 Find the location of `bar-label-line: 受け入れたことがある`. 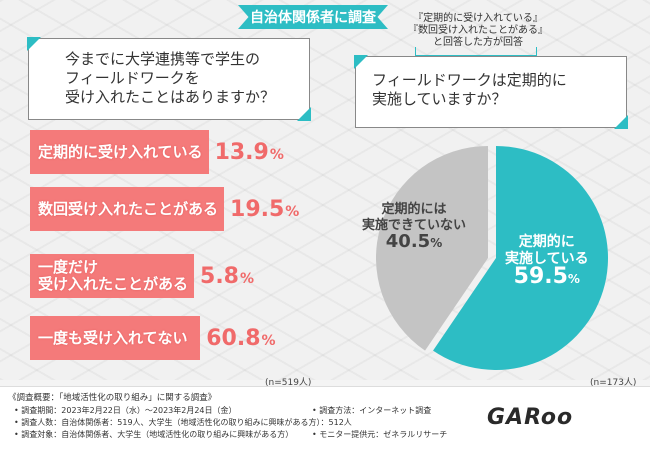

bar-label-line: 受け入れたことがある is located at coordinates (113, 284).